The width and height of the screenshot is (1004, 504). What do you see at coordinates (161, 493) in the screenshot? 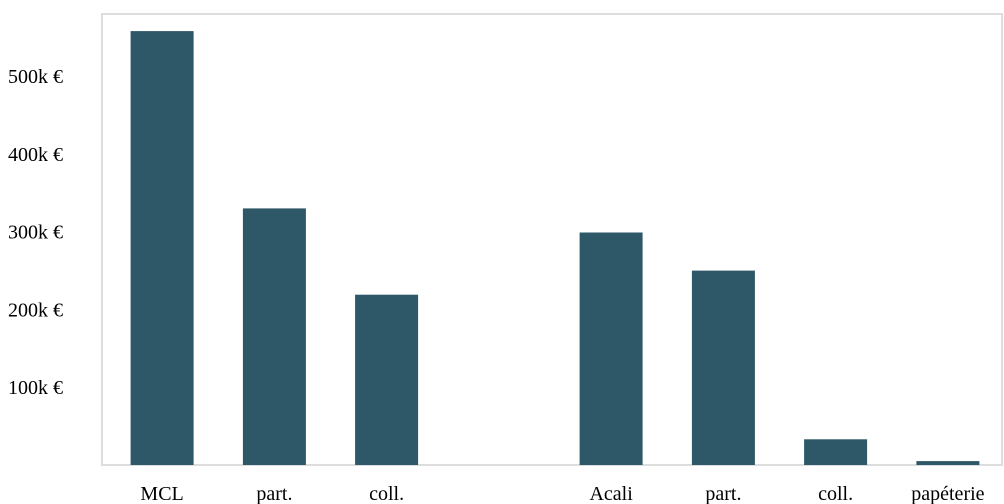
I see `x-tick-label: MCL` at bounding box center [161, 493].